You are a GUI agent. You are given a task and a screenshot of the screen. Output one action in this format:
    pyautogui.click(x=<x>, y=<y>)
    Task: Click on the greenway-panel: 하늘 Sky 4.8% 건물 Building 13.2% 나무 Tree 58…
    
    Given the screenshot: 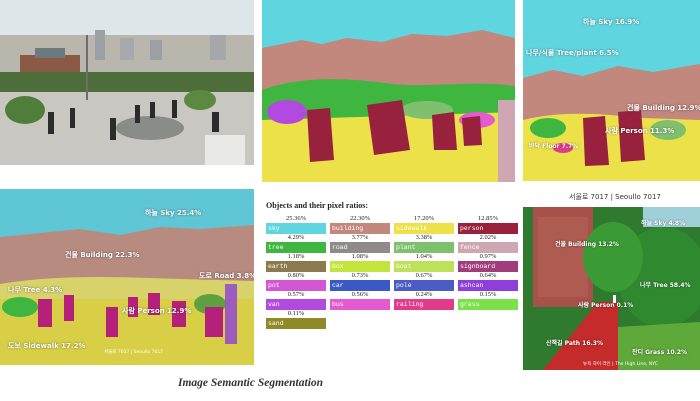 What is the action you would take?
    pyautogui.click(x=611, y=288)
    